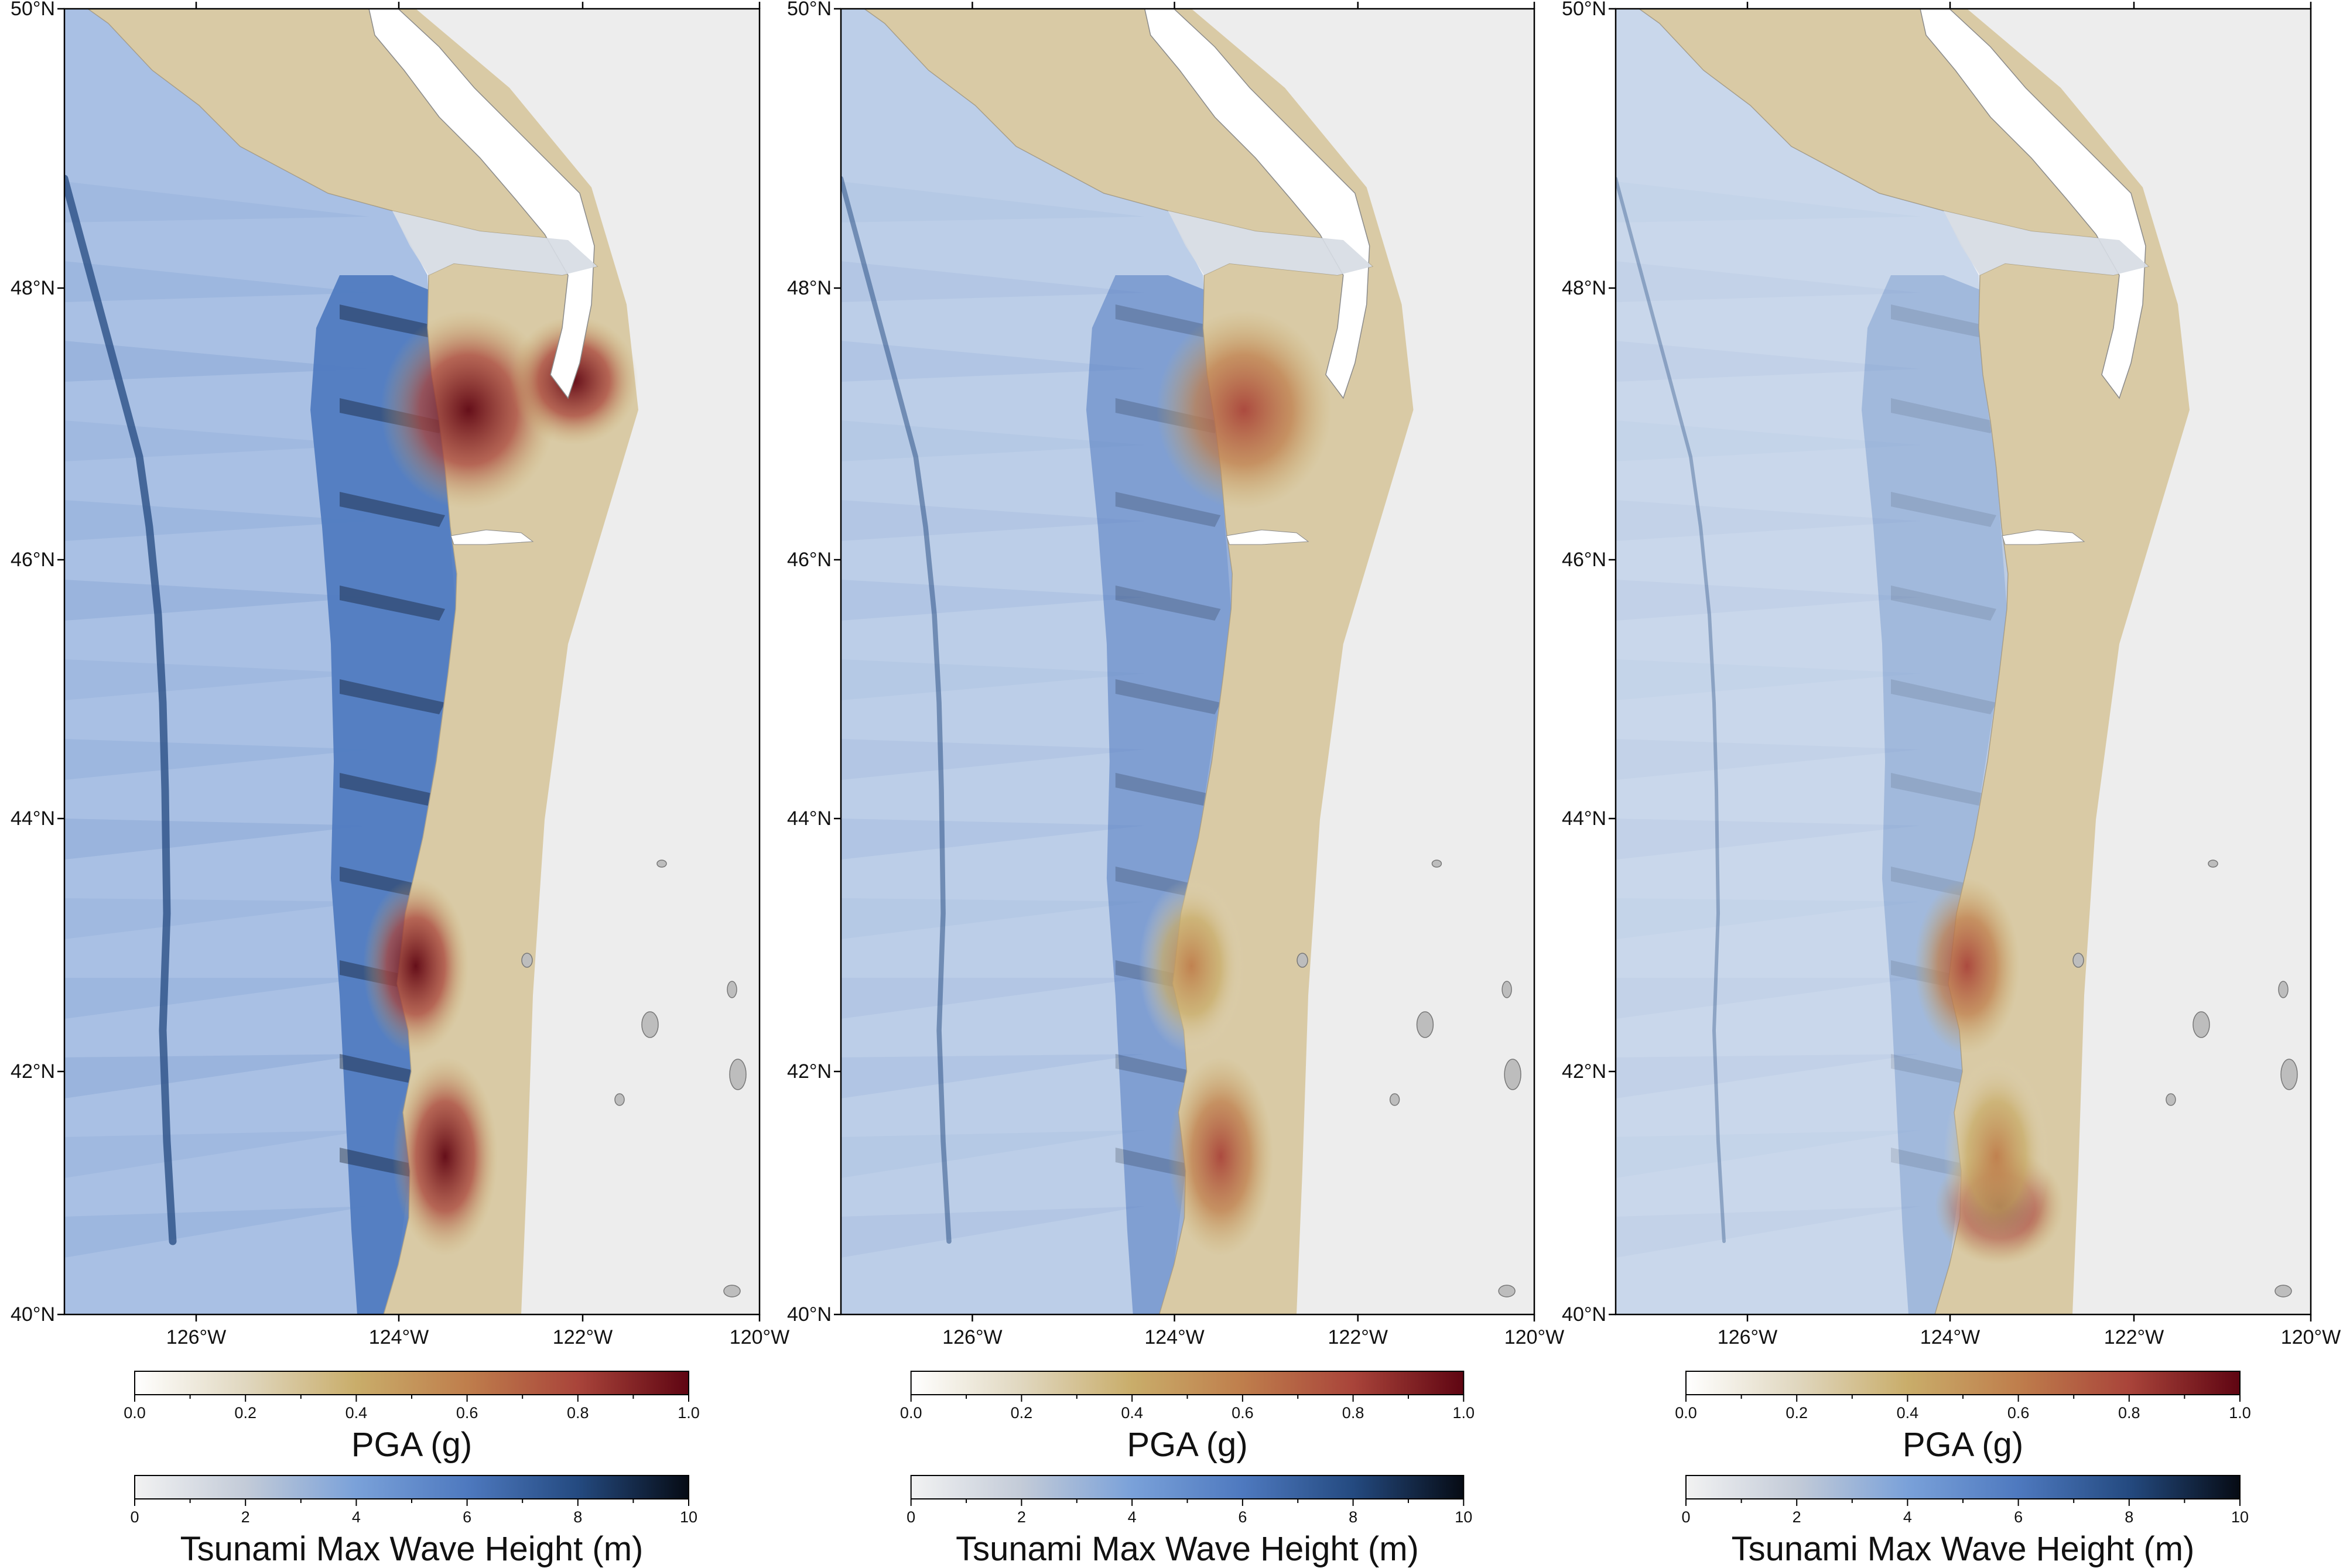 The image size is (2343, 1568). Describe the element at coordinates (1187, 1487) in the screenshot. I see `wave-height-colorbar-bar` at that location.